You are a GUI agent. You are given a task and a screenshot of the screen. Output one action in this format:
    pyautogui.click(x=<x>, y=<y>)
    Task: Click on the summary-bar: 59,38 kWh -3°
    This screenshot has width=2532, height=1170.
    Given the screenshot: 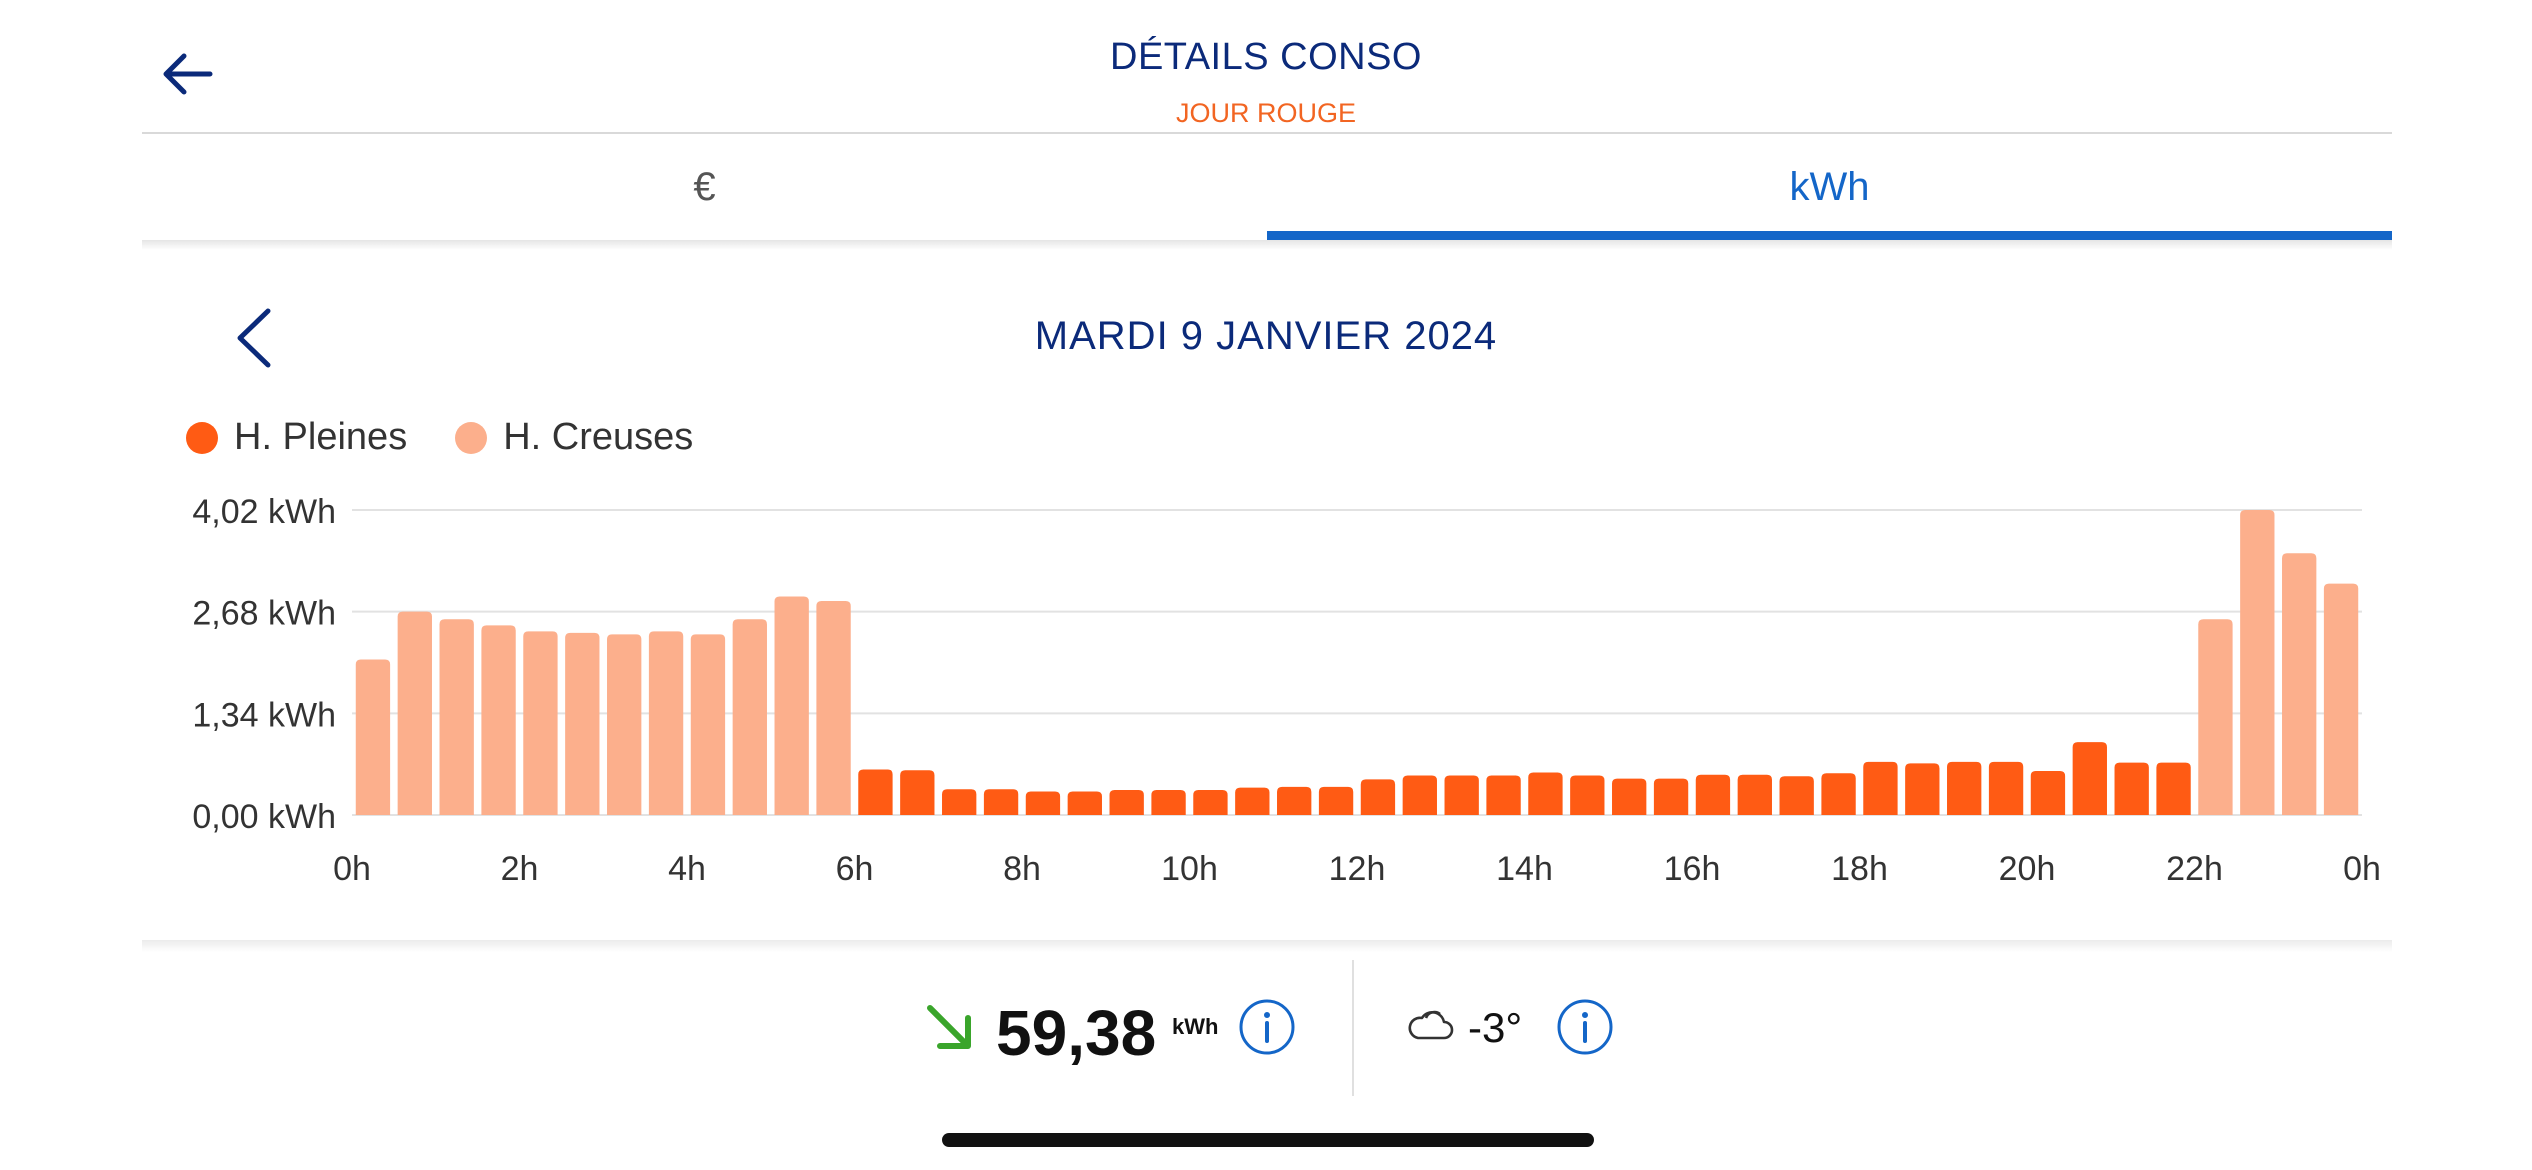 What is the action you would take?
    pyautogui.click(x=1266, y=1030)
    